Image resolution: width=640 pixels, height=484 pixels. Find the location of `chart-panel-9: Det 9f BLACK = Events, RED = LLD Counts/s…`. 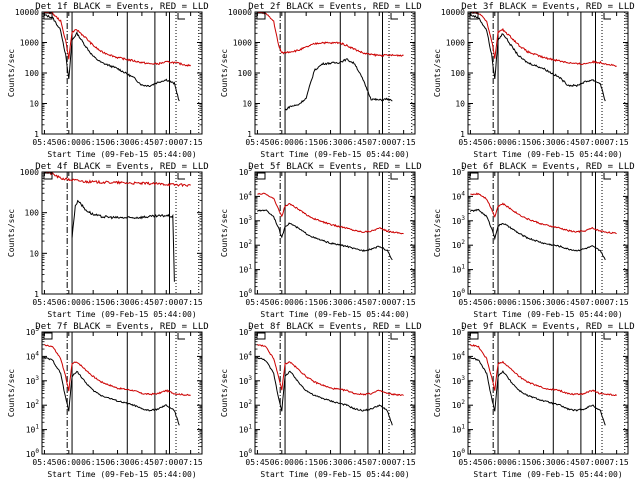

chart-panel-9: Det 9f BLACK = Events, RED = LLD Counts/s… is located at coordinates (534, 400).